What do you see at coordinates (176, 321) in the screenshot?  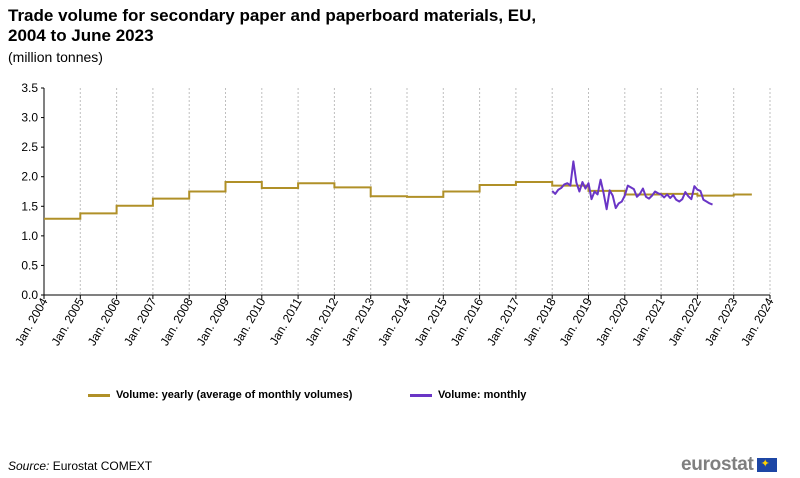 I see `x-tick-label: Jan. 2008` at bounding box center [176, 321].